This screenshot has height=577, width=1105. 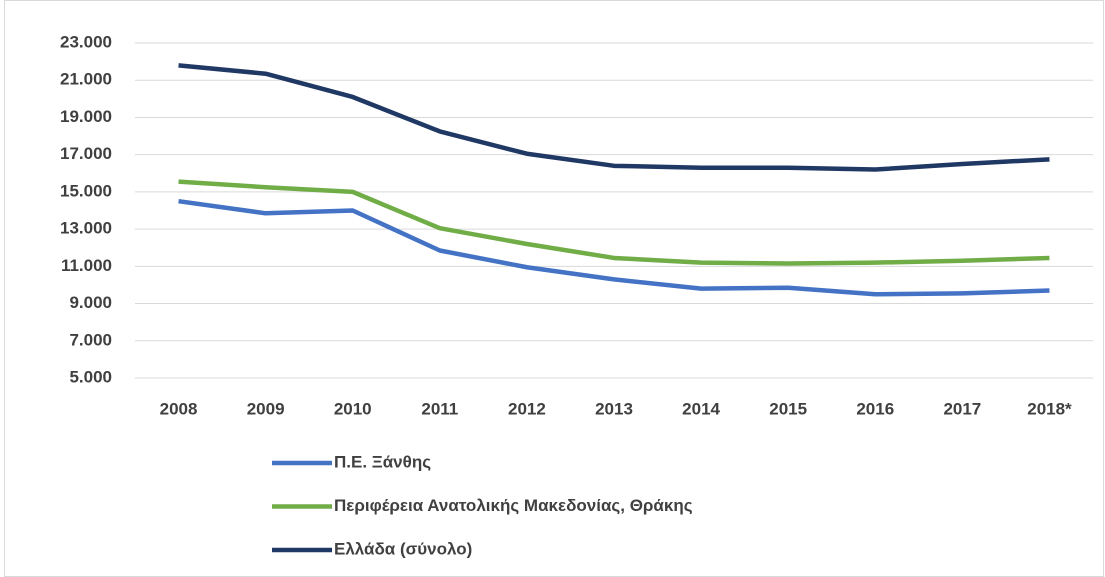 I want to click on legend-label: Π.Ε. Ξάνθης, so click(x=382, y=461).